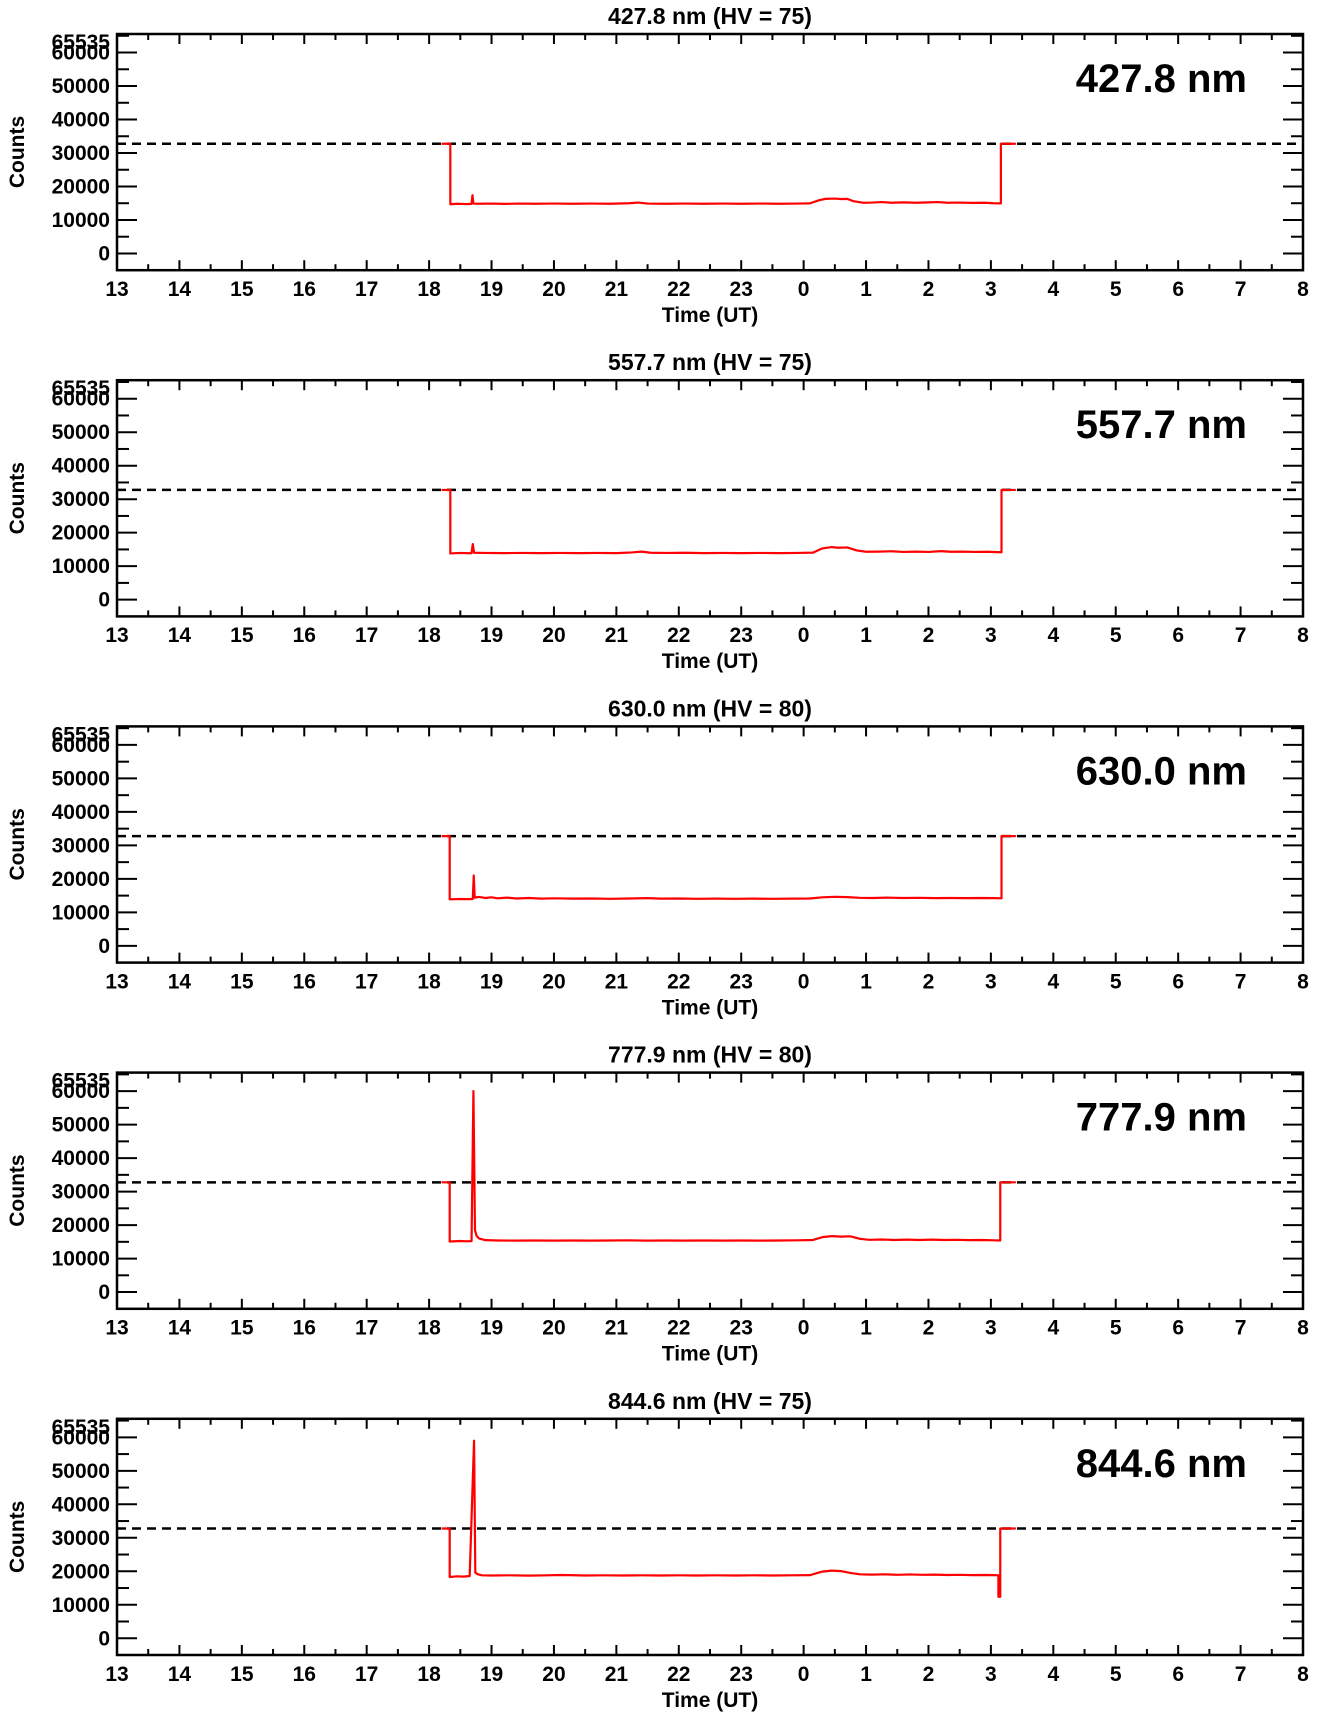 This screenshot has width=1336, height=1731. I want to click on chart-title: 427.8 nm (HV = 75), so click(710, 16).